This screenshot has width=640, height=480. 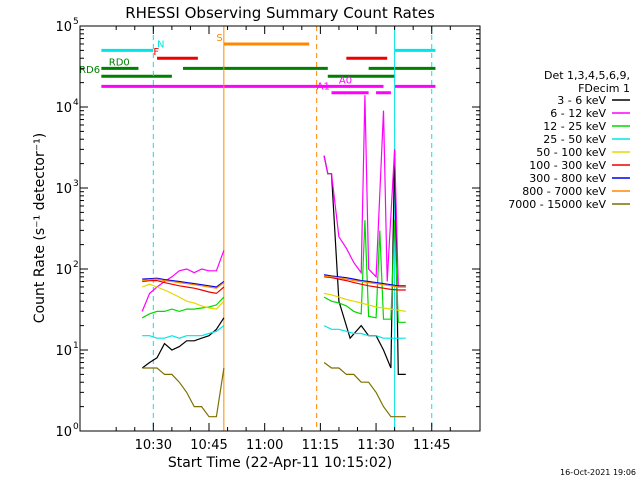 I want to click on observing-flags: NF S RD0 RD6 A0 A1, so click(x=257, y=64).